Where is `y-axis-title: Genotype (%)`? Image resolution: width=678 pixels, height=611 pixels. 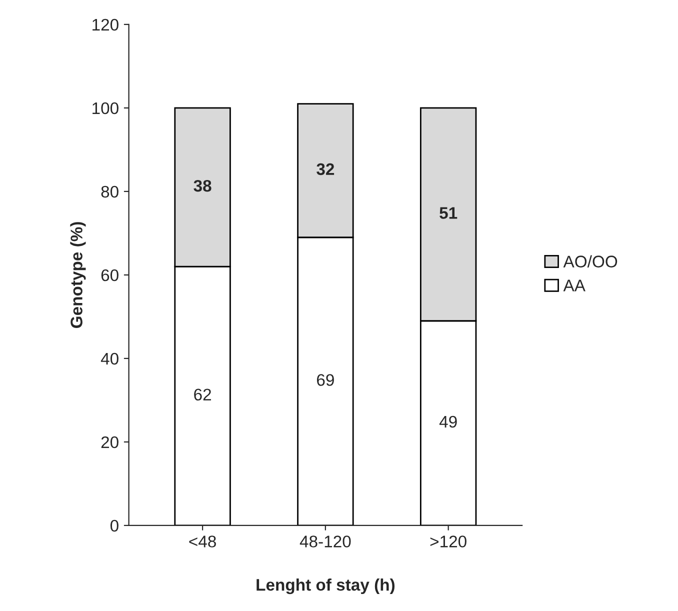 y-axis-title: Genotype (%) is located at coordinates (78, 275).